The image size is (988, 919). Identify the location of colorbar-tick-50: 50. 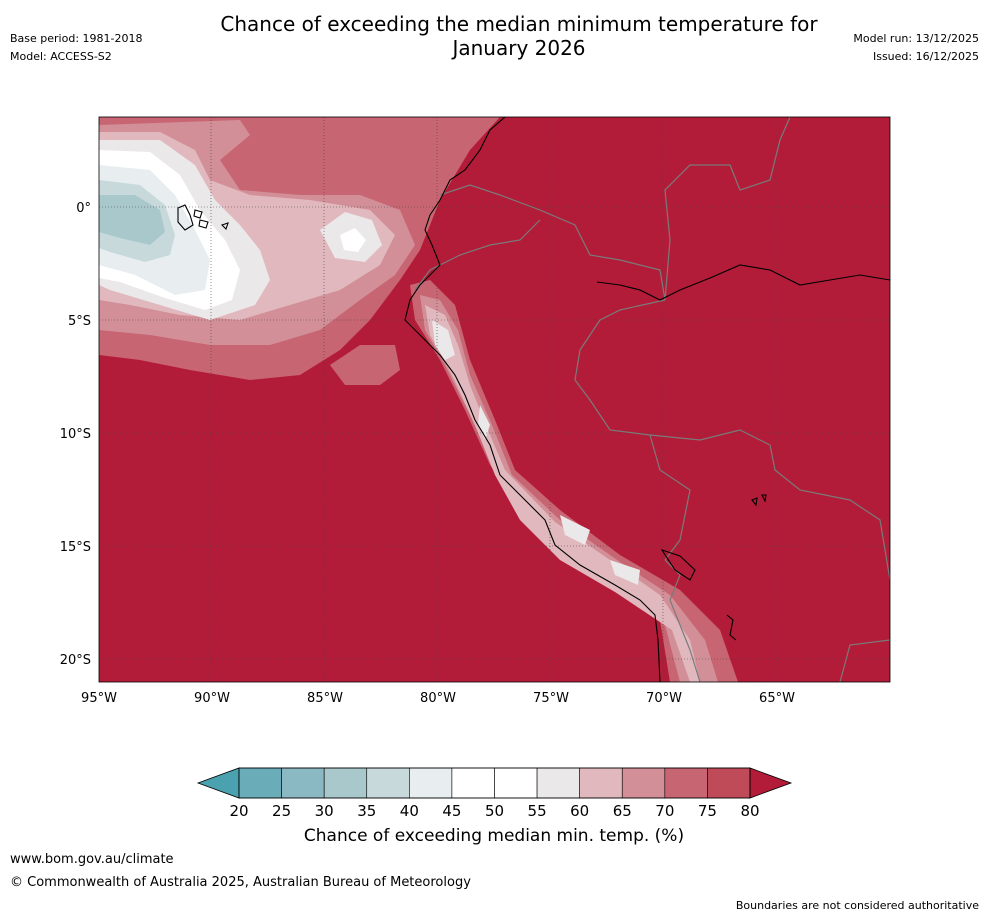
(494, 811).